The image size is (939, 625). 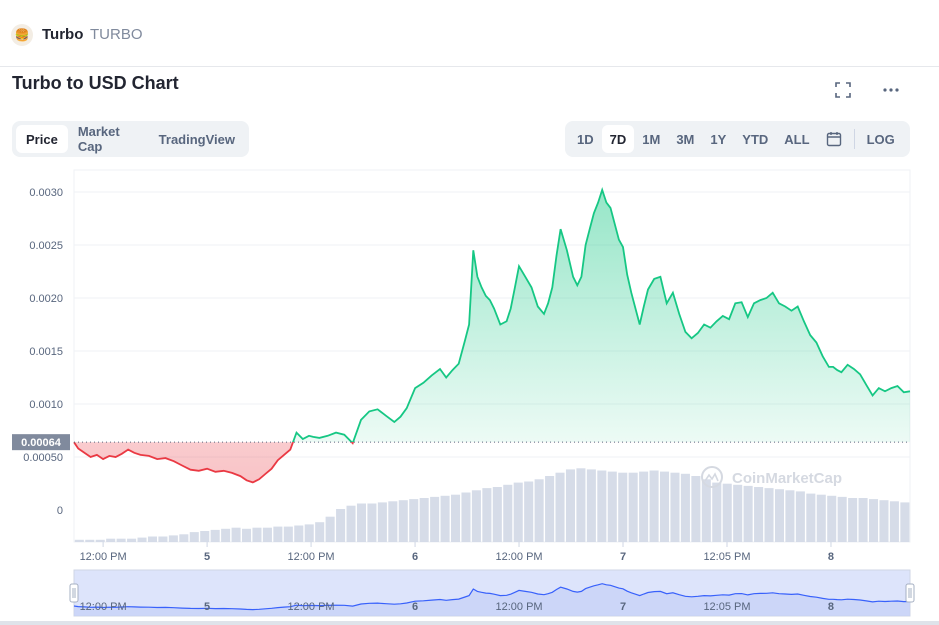 I want to click on coin-symbol: TURBO, so click(x=116, y=34).